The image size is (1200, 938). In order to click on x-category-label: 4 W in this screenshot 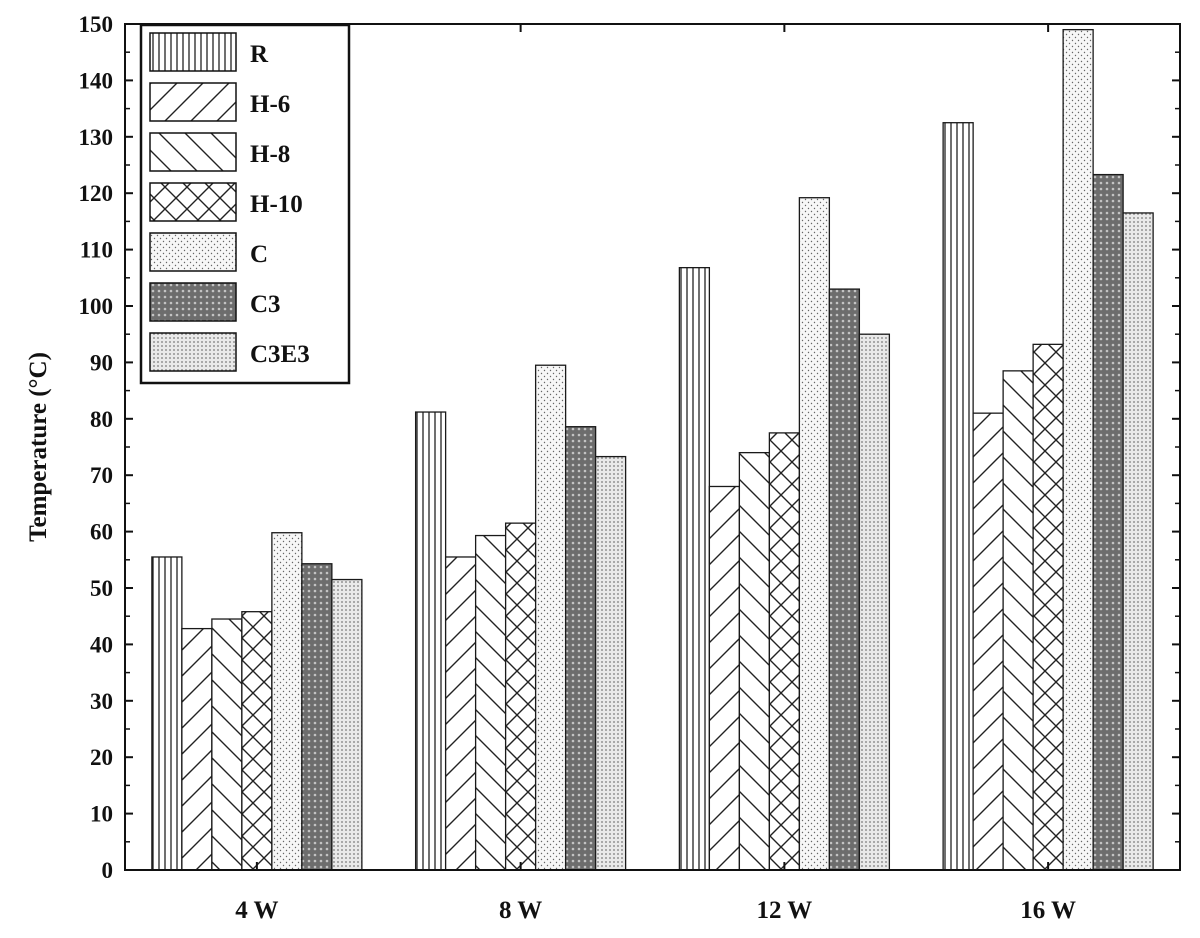, I will do `click(256, 910)`.